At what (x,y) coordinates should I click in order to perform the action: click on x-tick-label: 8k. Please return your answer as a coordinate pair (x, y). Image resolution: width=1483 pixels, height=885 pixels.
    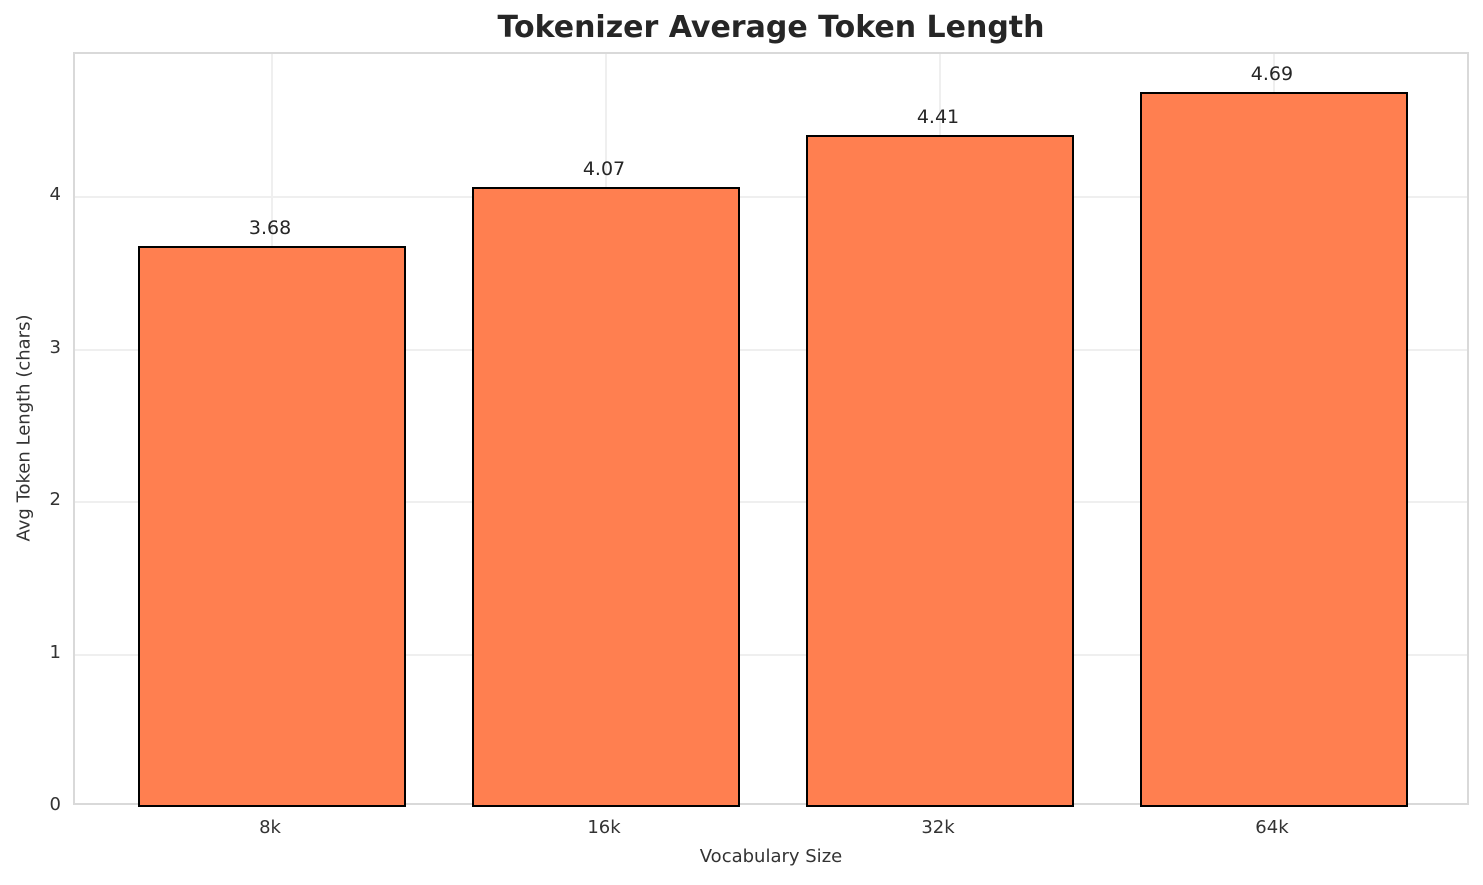
    Looking at the image, I should click on (270, 827).